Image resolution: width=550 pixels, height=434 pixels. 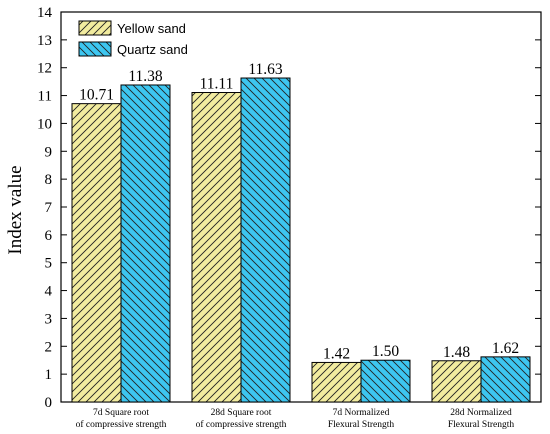 What do you see at coordinates (265, 69) in the screenshot?
I see `data-label: 11.63` at bounding box center [265, 69].